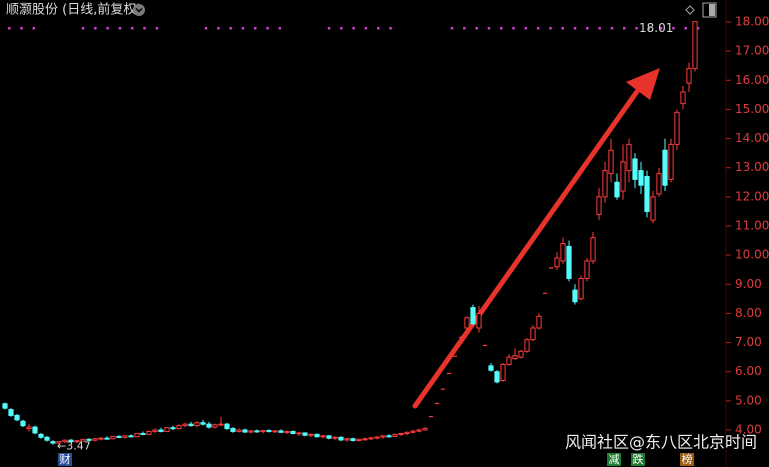  What do you see at coordinates (752, 51) in the screenshot?
I see `y-tick-label: 17.00` at bounding box center [752, 51].